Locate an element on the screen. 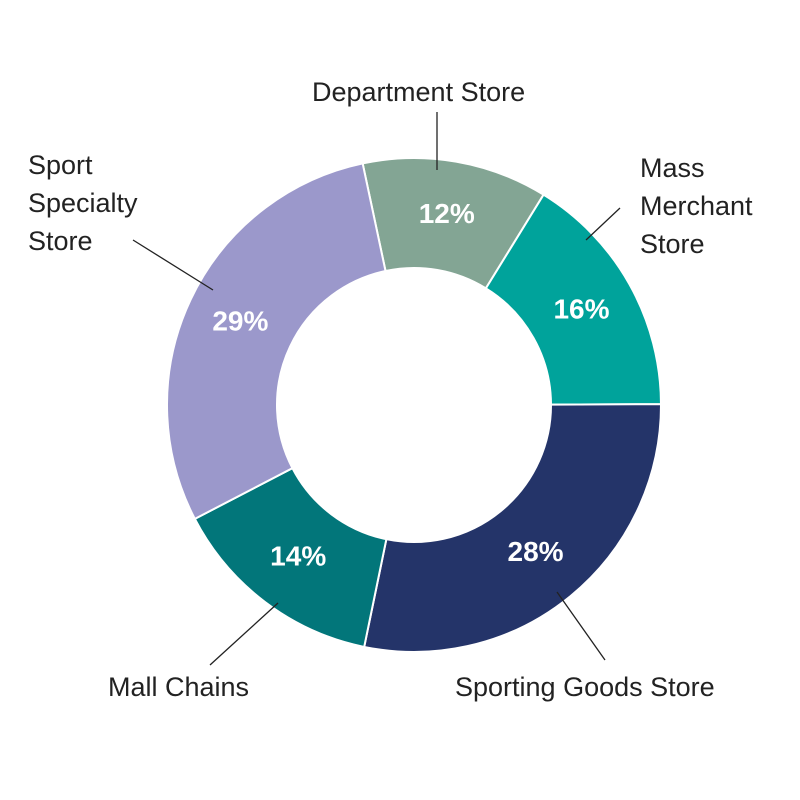  category-label: Department Store is located at coordinates (419, 92).